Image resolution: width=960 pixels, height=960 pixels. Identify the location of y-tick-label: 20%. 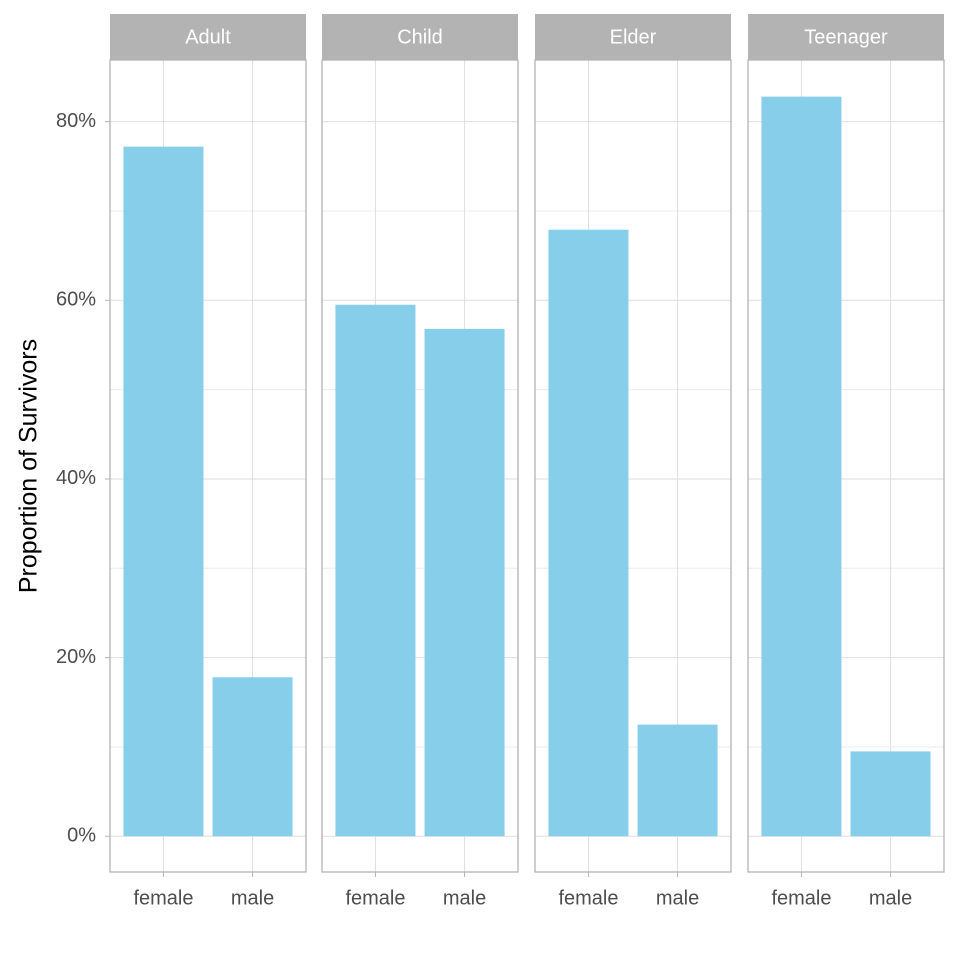
(76, 657).